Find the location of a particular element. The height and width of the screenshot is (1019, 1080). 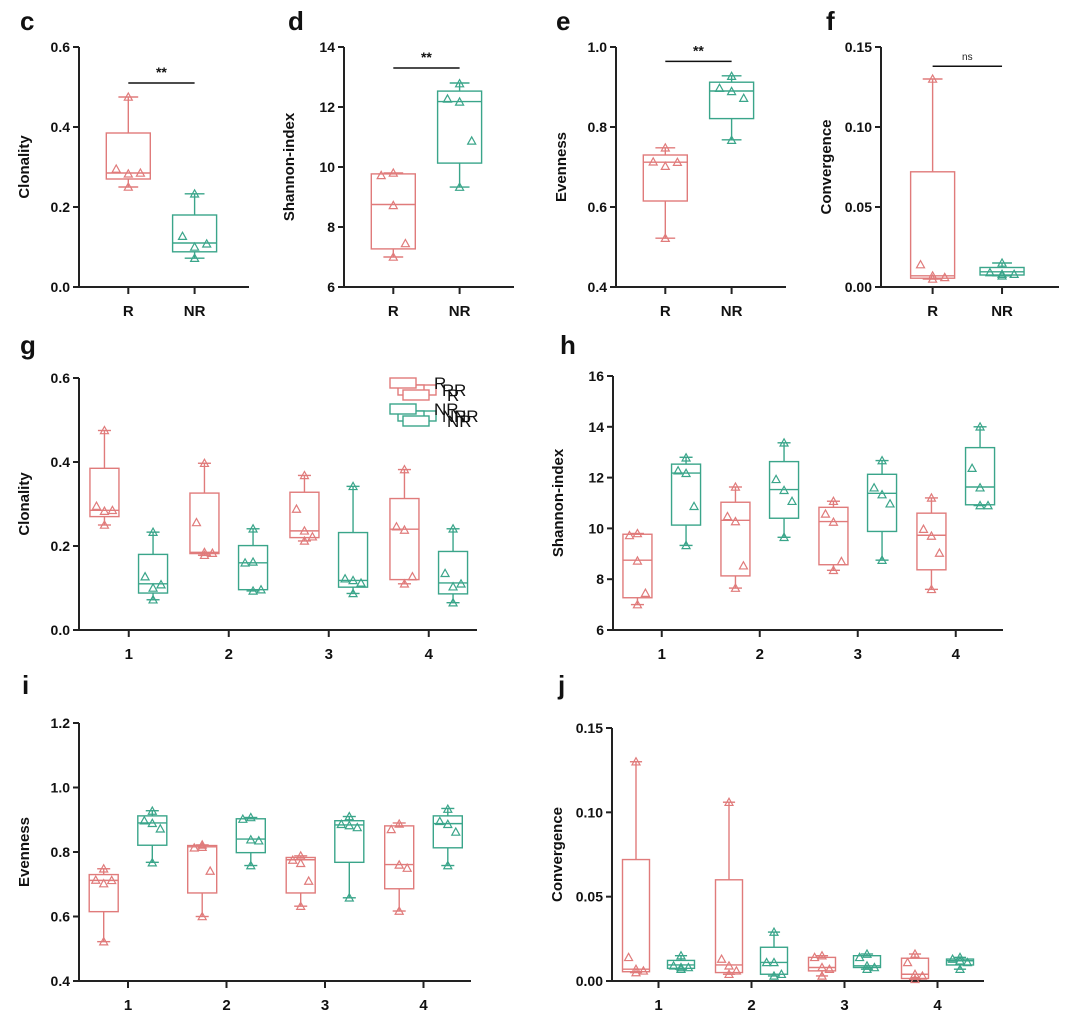

panel-c: 0.0 0.2 0.4 0.6 Clonality R NR ** c is located at coordinates (135, 160).